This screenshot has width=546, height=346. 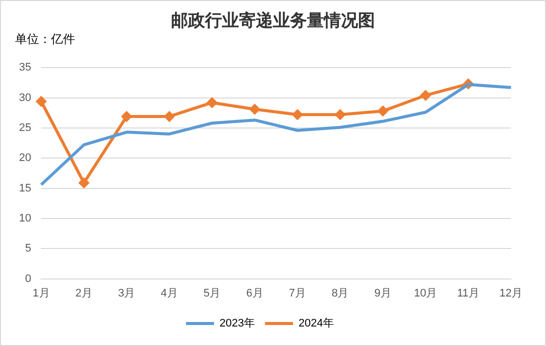 What do you see at coordinates (273, 21) in the screenshot?
I see `chart-title: 邮政行业寄递业务量情况图` at bounding box center [273, 21].